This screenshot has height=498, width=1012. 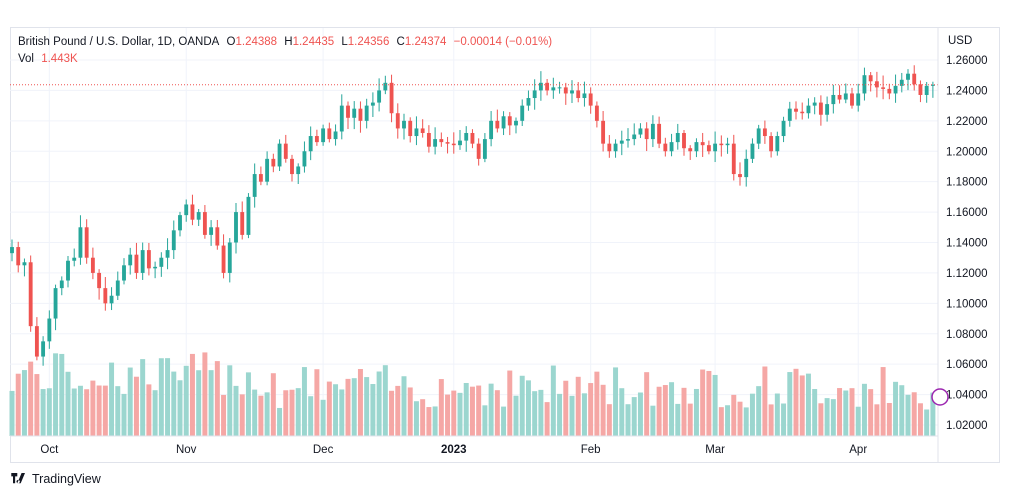 What do you see at coordinates (940, 397) in the screenshot?
I see `compare-icon` at bounding box center [940, 397].